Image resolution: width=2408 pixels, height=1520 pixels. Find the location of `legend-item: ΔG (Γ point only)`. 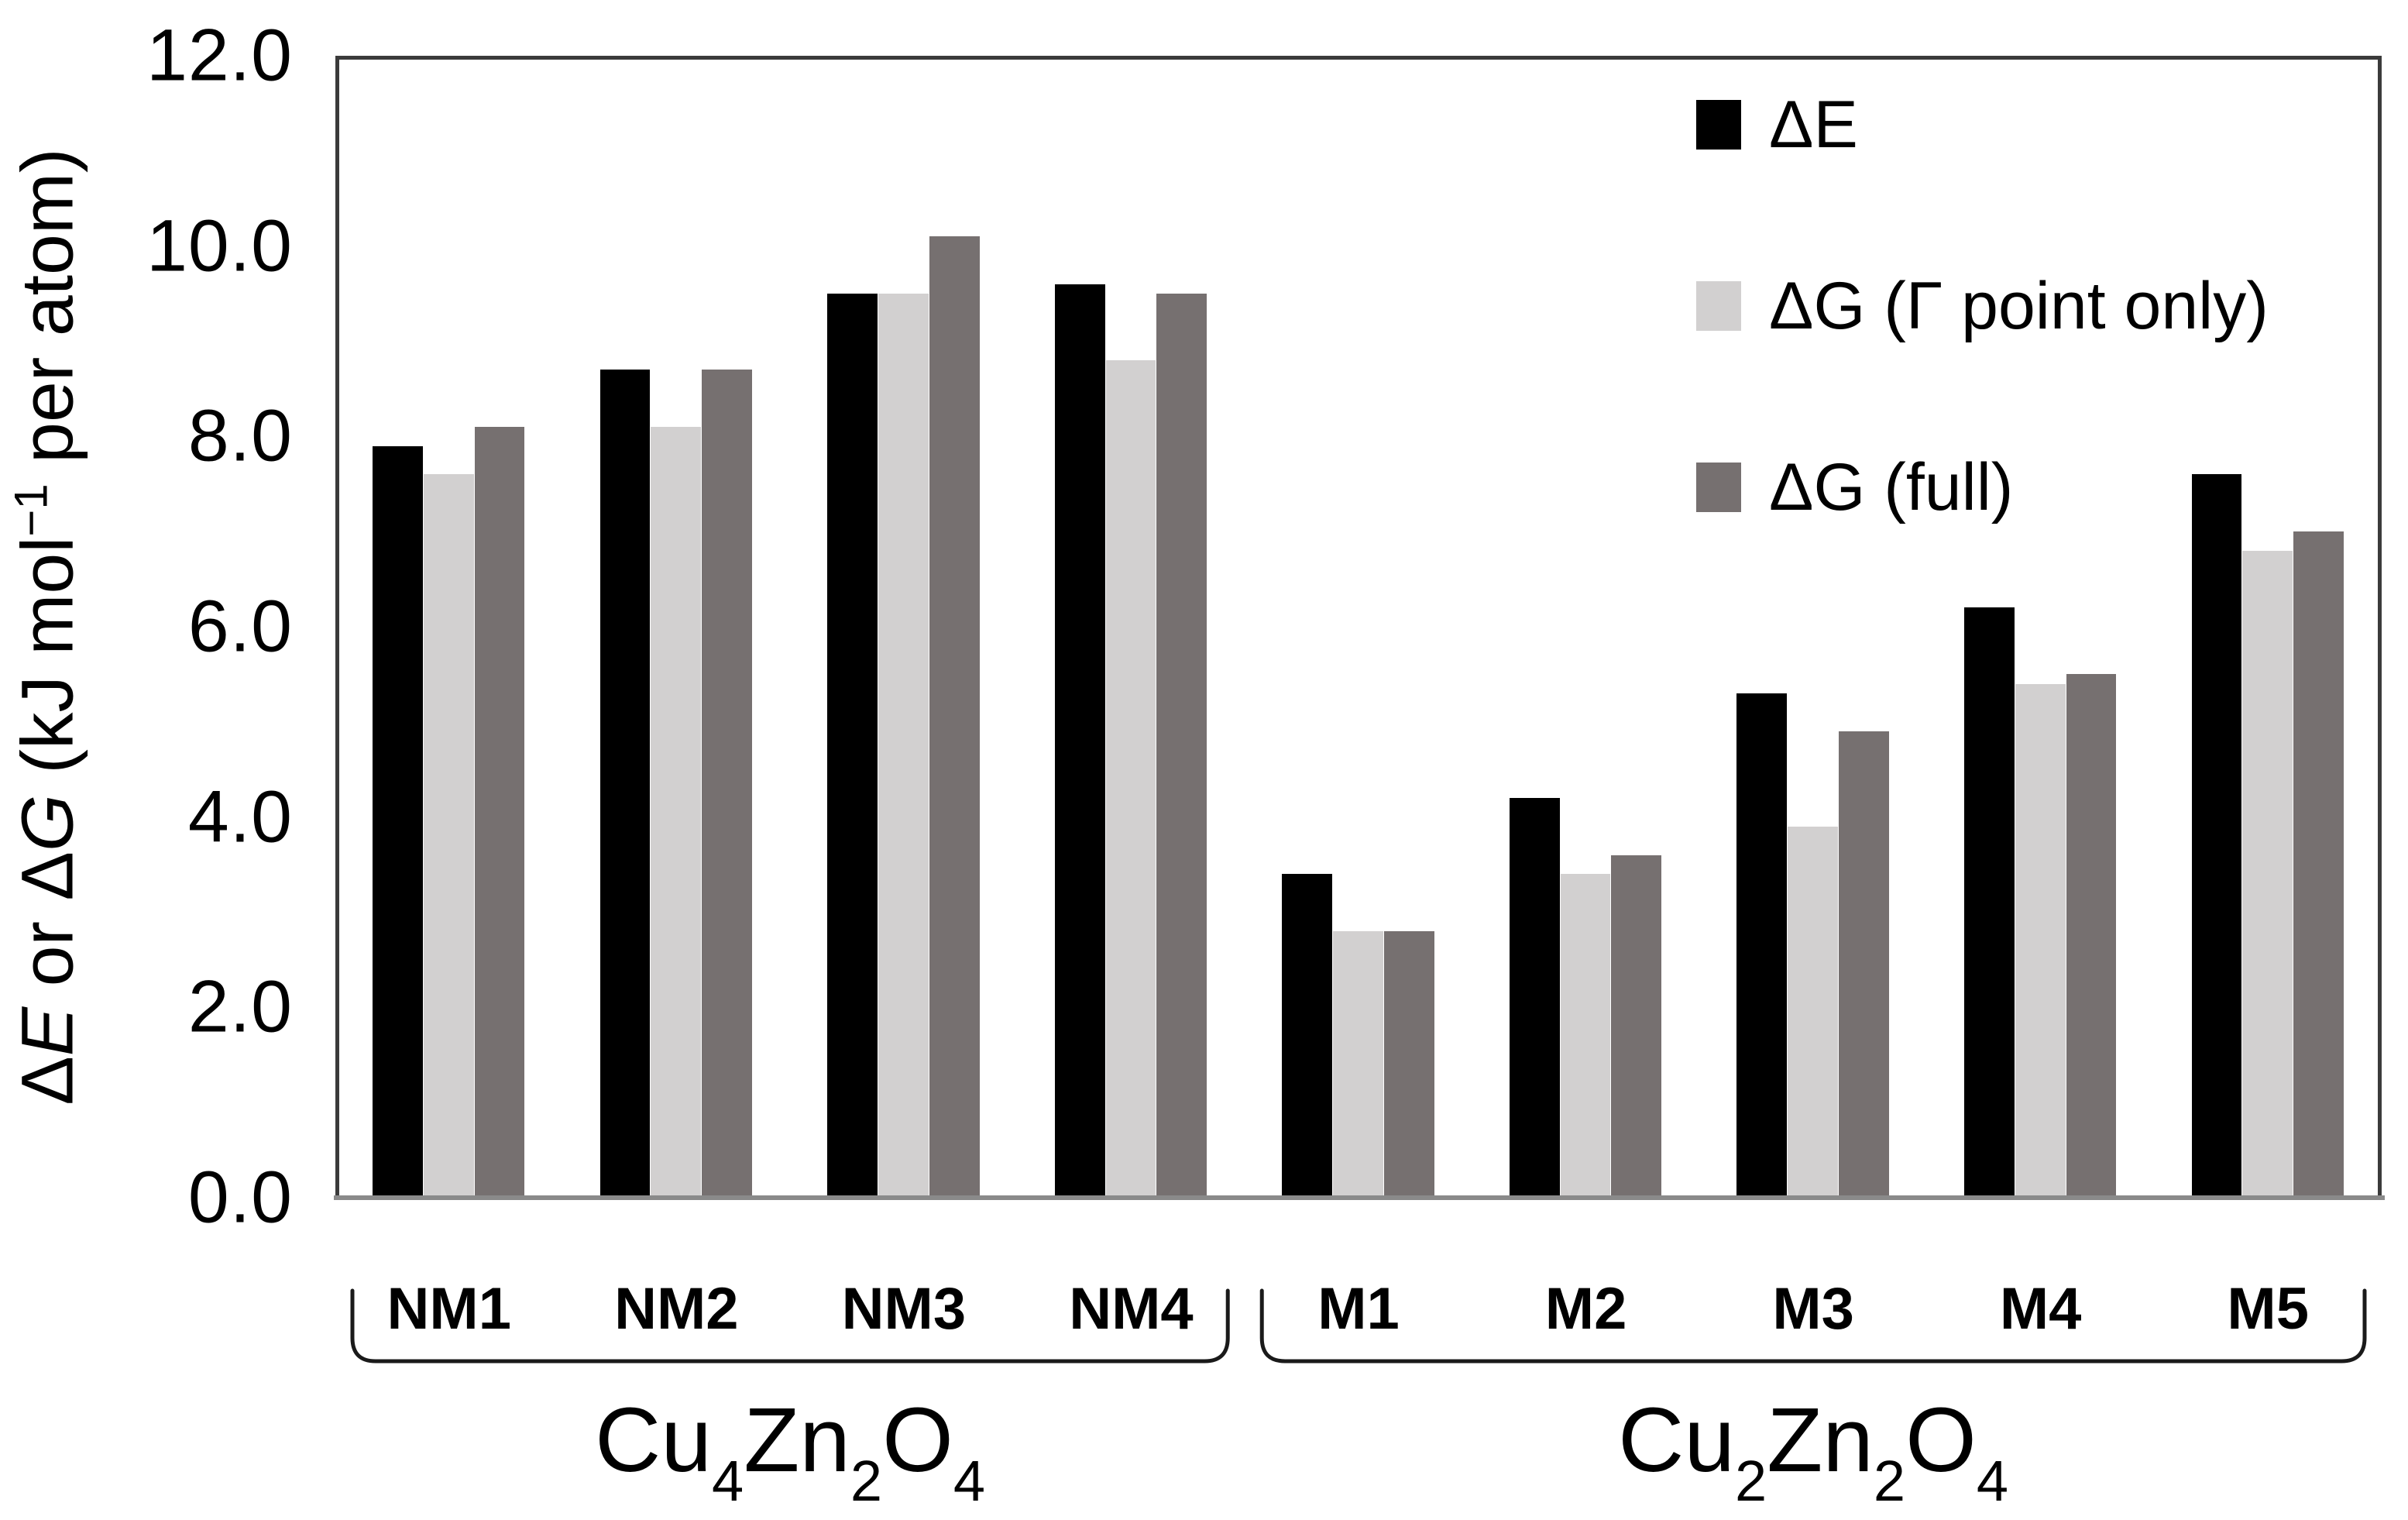

legend-item: ΔG (Γ point only) is located at coordinates (1982, 306).